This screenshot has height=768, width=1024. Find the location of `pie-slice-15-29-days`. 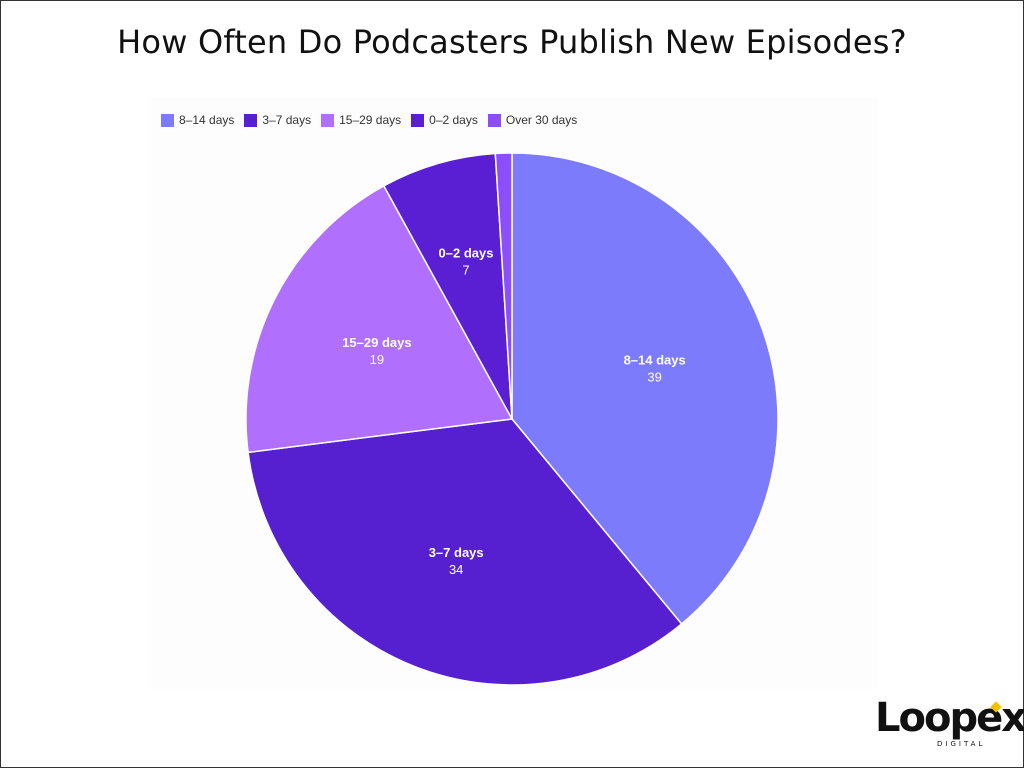

pie-slice-15-29-days is located at coordinates (379, 319).